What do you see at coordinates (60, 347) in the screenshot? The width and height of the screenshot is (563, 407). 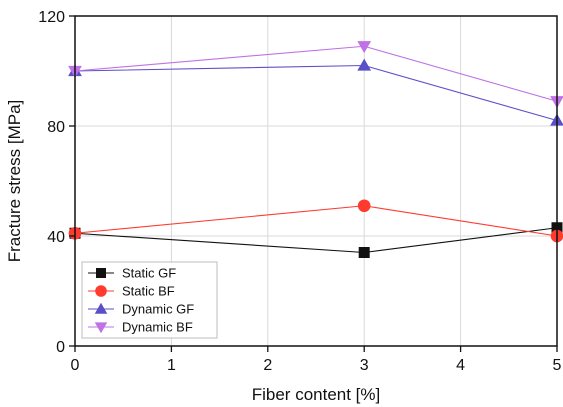 I see `y-tick-label: 0` at bounding box center [60, 347].